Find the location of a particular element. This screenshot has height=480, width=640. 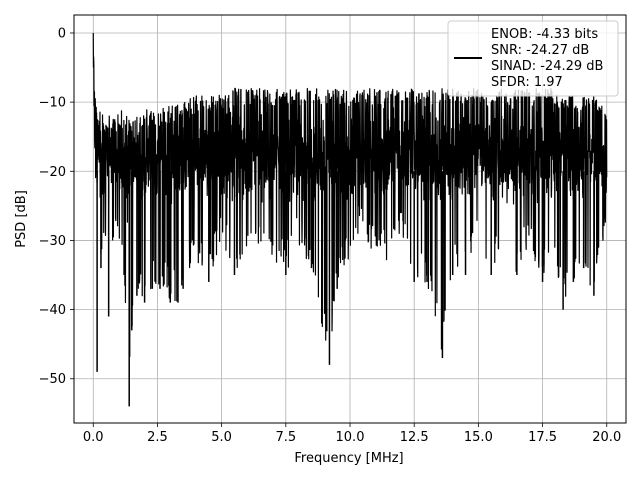

x-tick-label: 0.0 is located at coordinates (93, 437).